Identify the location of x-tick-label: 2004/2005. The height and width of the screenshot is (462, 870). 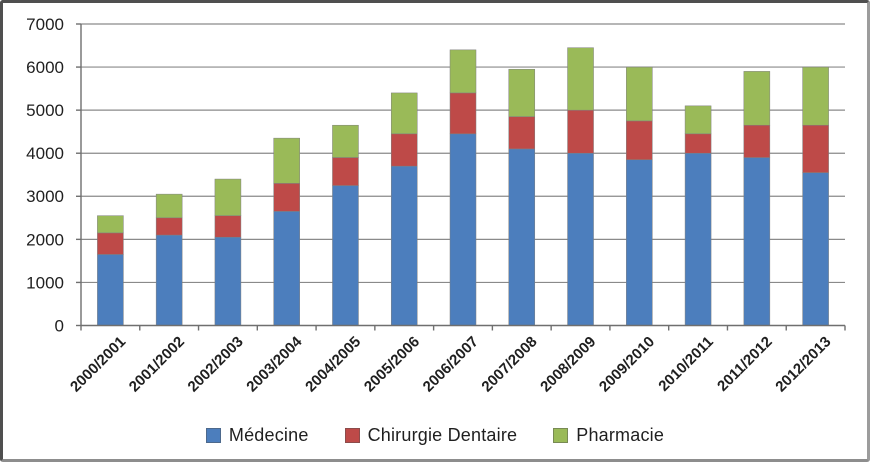
(333, 364).